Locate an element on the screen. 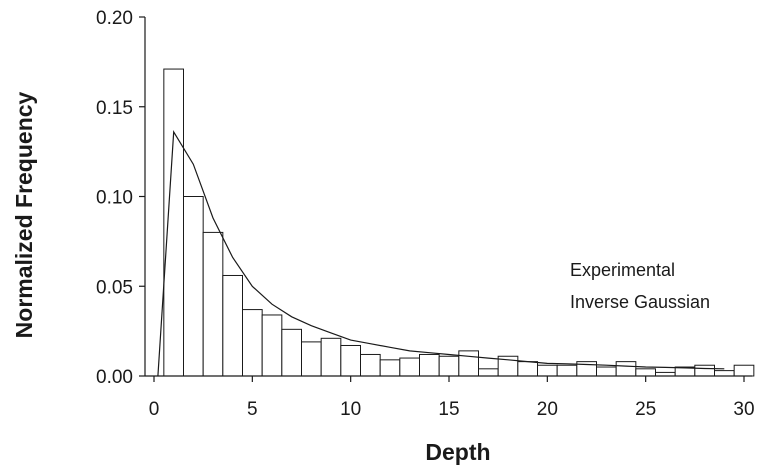 The width and height of the screenshot is (759, 469). legend-experimental: Experimental is located at coordinates (622, 270).